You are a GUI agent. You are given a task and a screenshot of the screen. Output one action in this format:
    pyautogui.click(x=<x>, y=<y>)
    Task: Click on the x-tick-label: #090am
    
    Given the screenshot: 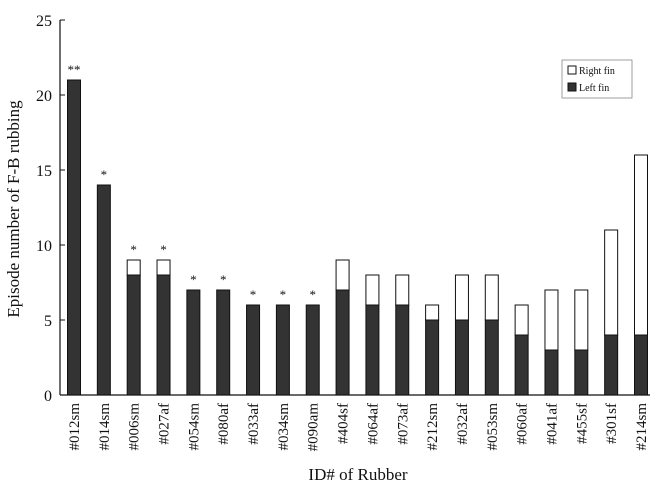 What is the action you would take?
    pyautogui.click(x=314, y=427)
    